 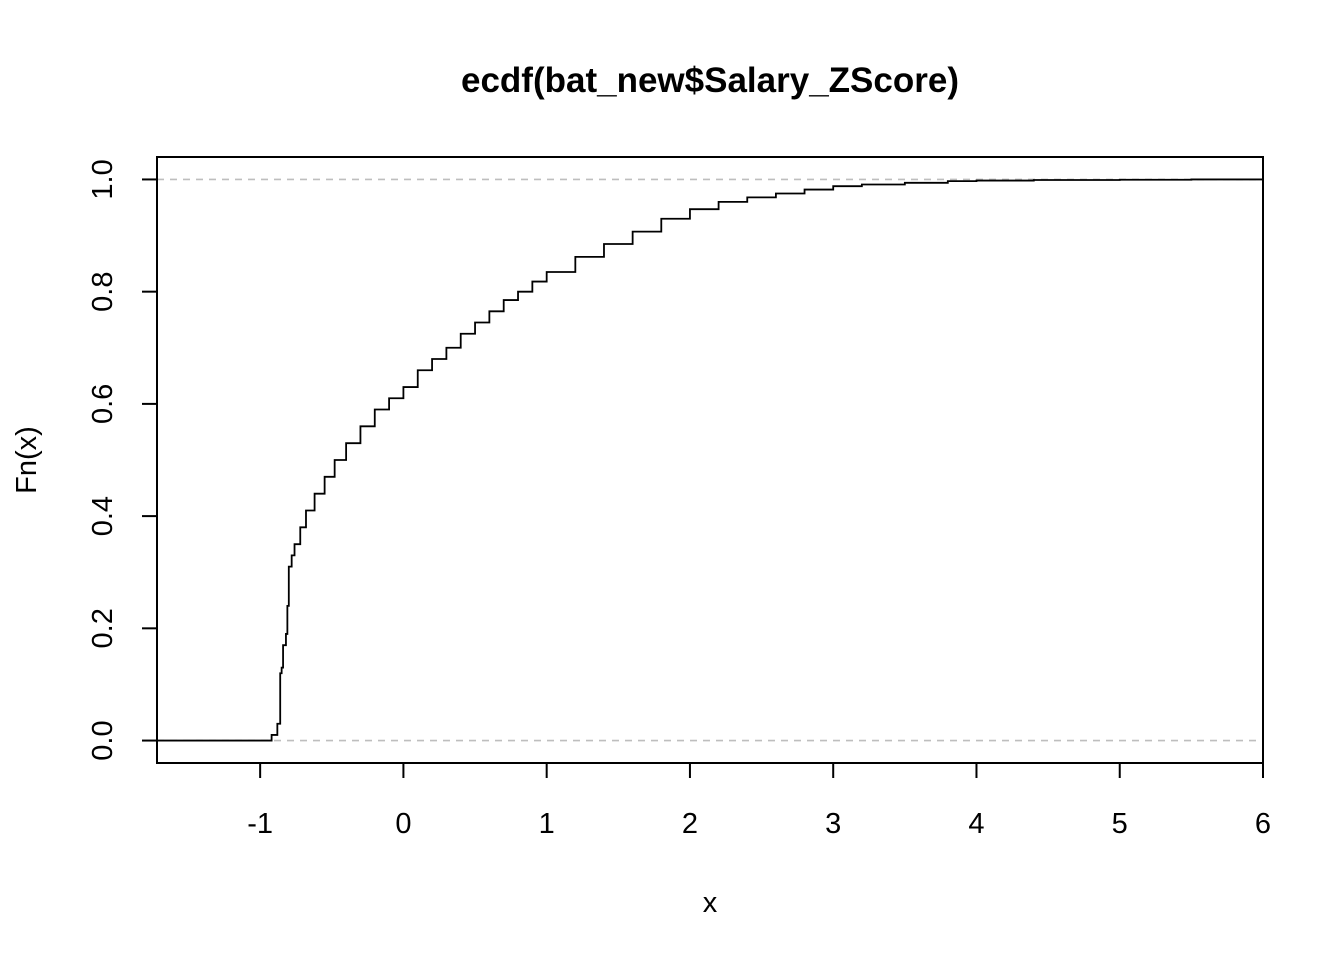 What do you see at coordinates (710, 80) in the screenshot?
I see `chart-title: ecdf(bat_new$Salary_ZScore)` at bounding box center [710, 80].